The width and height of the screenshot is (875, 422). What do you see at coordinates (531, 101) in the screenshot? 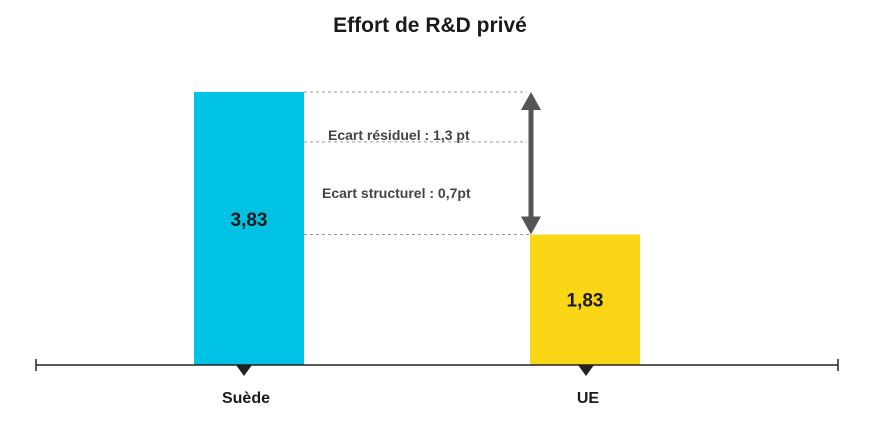
I see `arrow-head-up-icon` at bounding box center [531, 101].